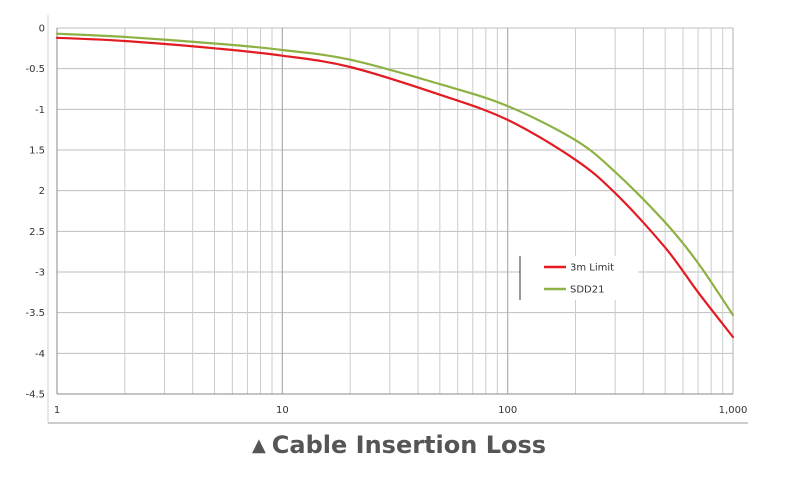 This screenshot has width=798, height=481. What do you see at coordinates (258, 445) in the screenshot?
I see `triangle-up-icon: ▲` at bounding box center [258, 445].